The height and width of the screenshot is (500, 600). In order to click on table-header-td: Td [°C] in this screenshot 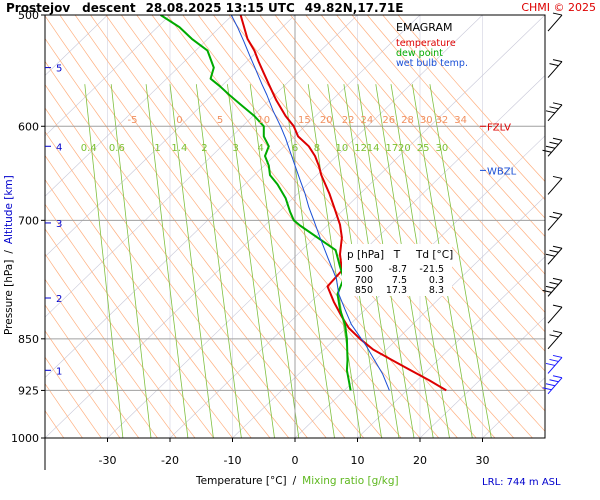, I will do `click(434, 255)`.